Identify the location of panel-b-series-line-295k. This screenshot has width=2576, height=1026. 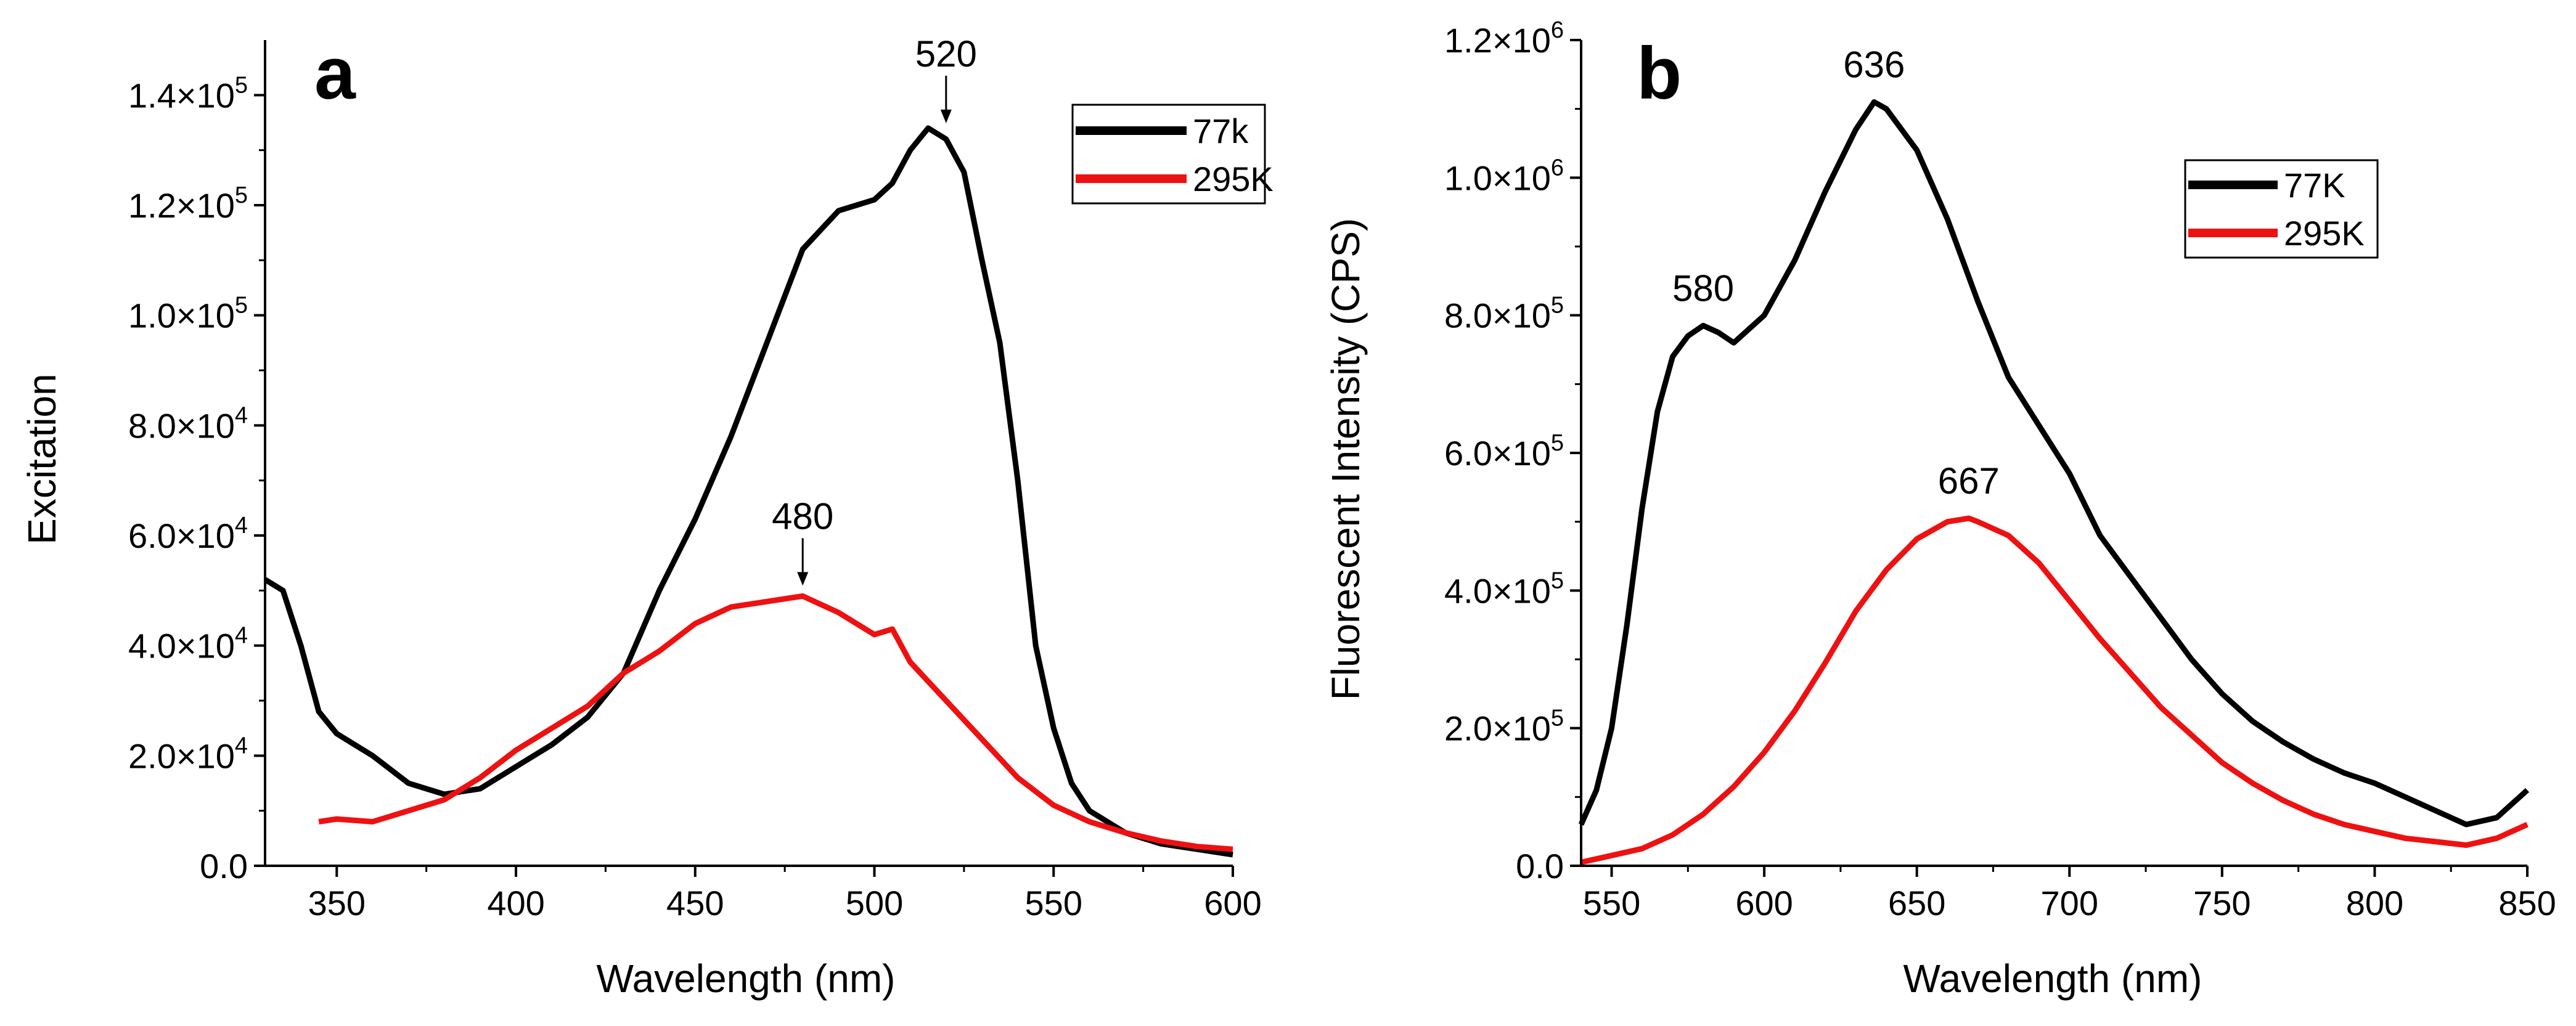
(2054, 690).